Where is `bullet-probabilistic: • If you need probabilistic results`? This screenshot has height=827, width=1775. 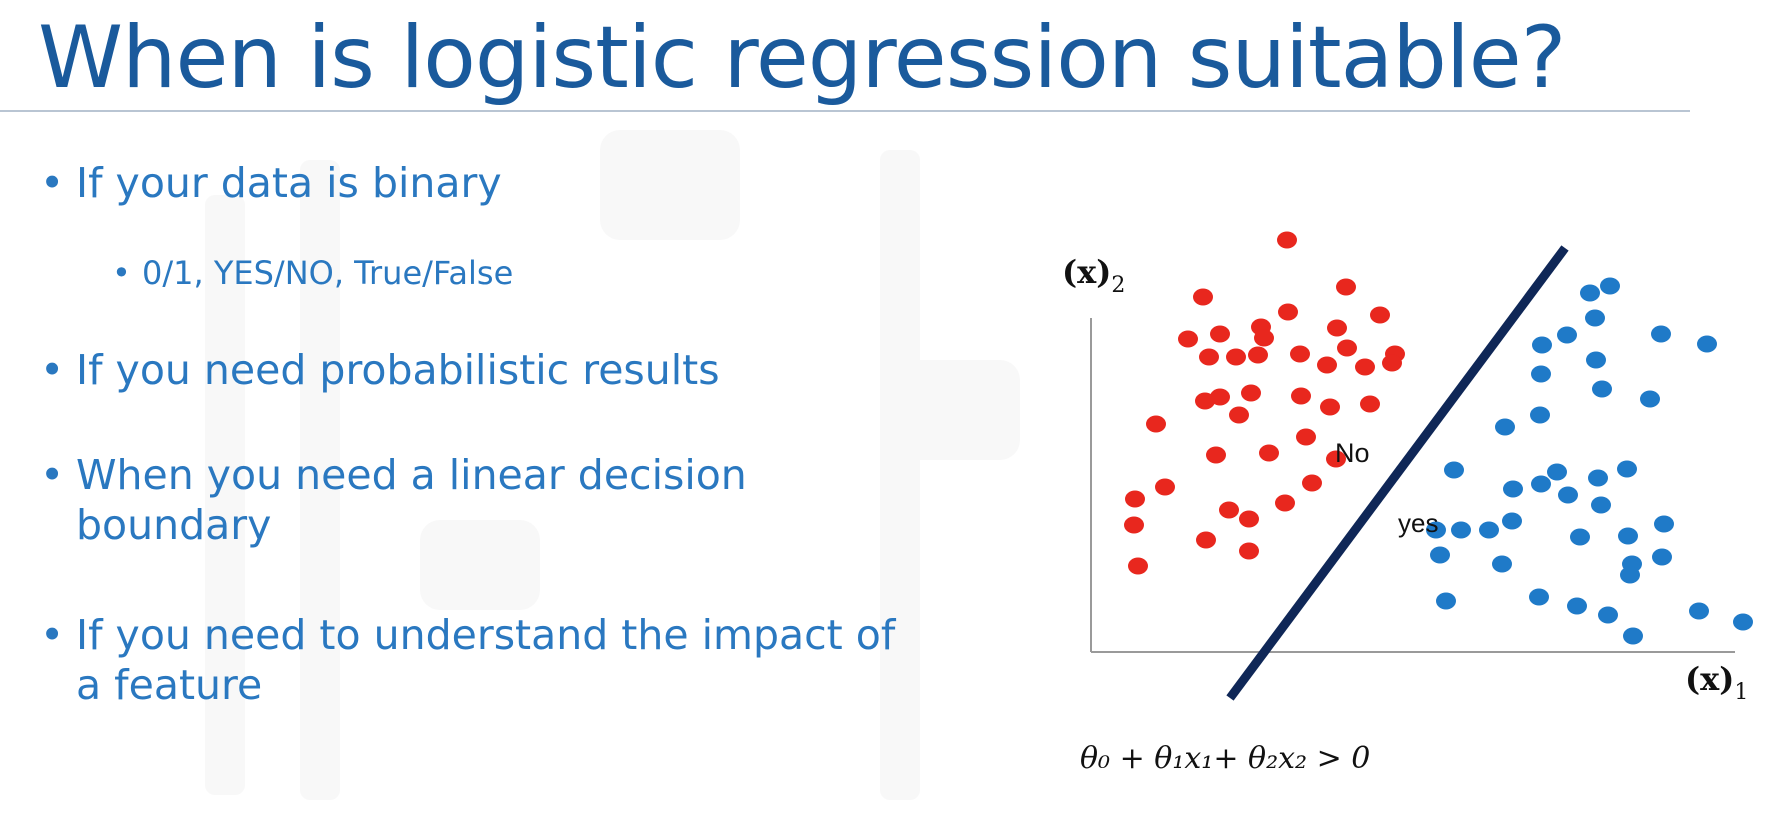
bullet-probabilistic: • If you need probabilistic results is located at coordinates (380, 370).